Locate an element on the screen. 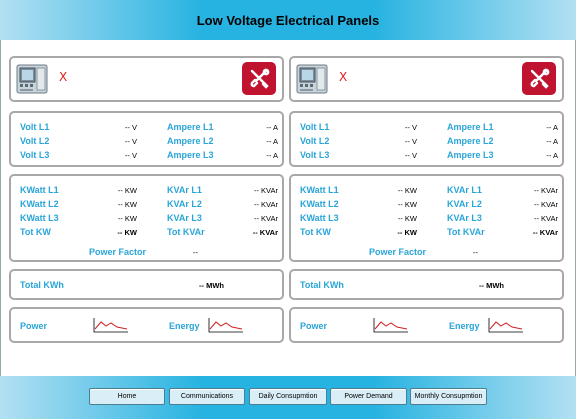 The height and width of the screenshot is (419, 576). nav-monthly-consumption-button: Monthly Consupmtion is located at coordinates (448, 396).